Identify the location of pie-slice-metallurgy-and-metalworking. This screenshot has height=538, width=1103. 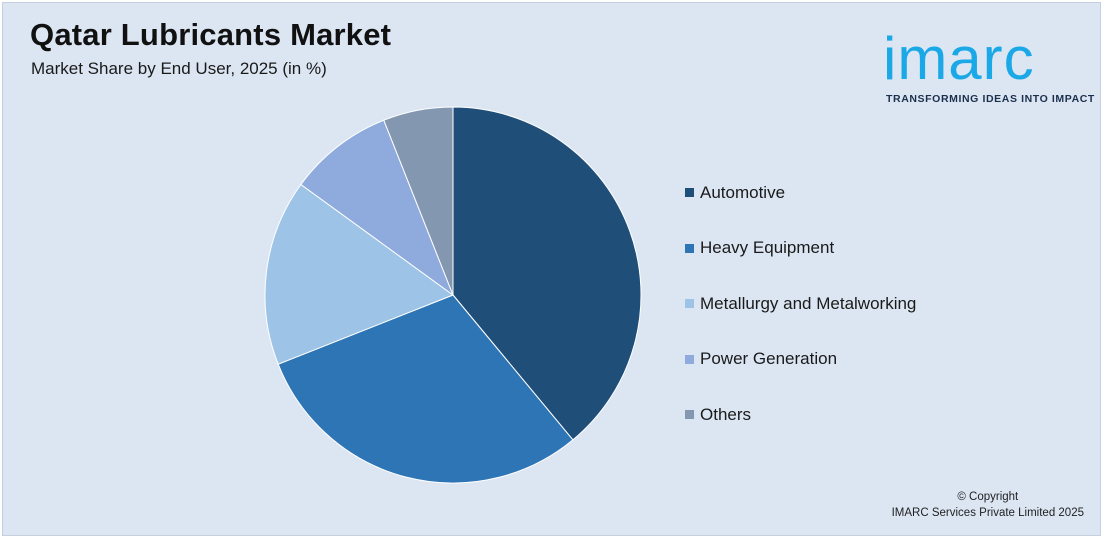
(359, 274).